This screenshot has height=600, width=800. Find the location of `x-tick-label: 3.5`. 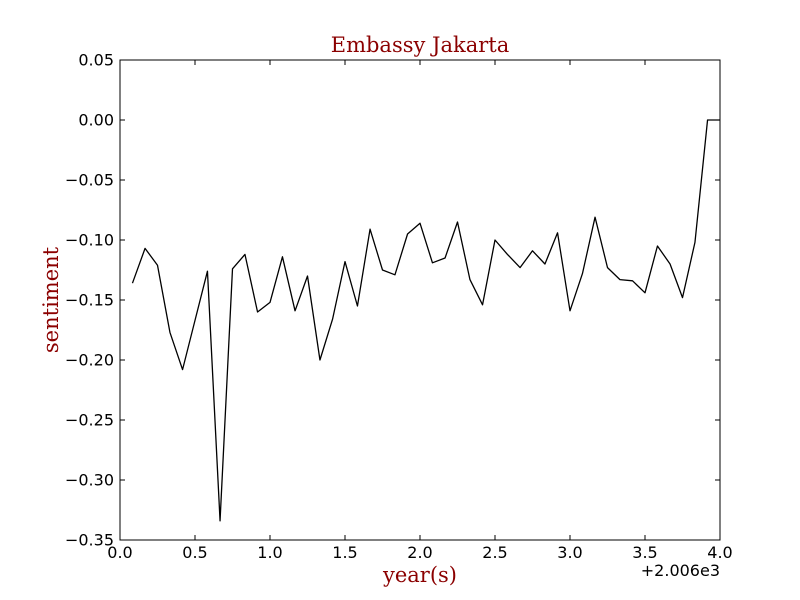

x-tick-label: 3.5 is located at coordinates (644, 552).